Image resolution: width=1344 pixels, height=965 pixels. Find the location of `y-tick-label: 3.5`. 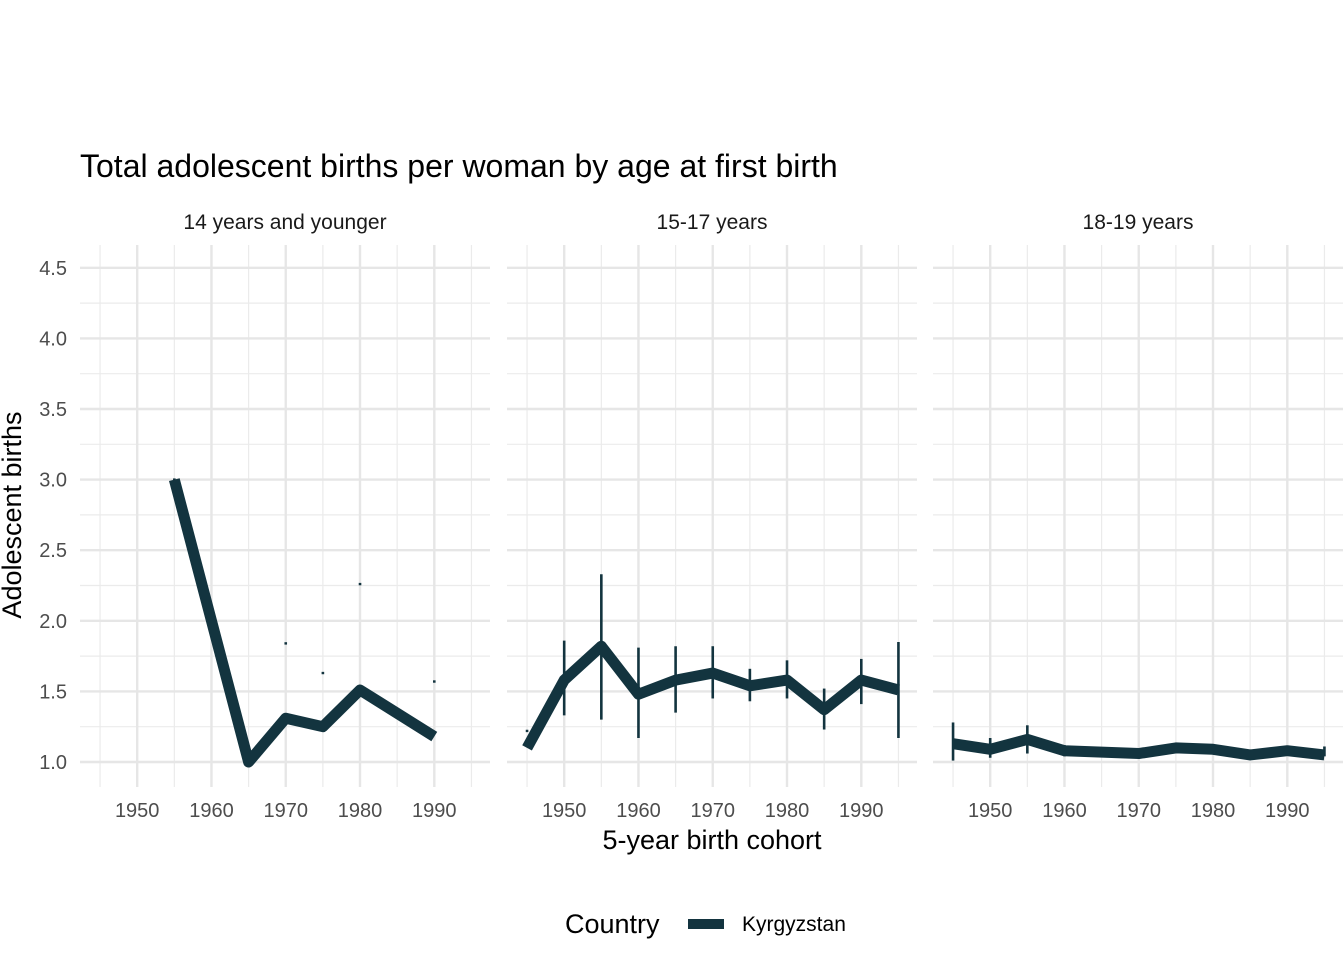

y-tick-label: 3.5 is located at coordinates (53, 410).